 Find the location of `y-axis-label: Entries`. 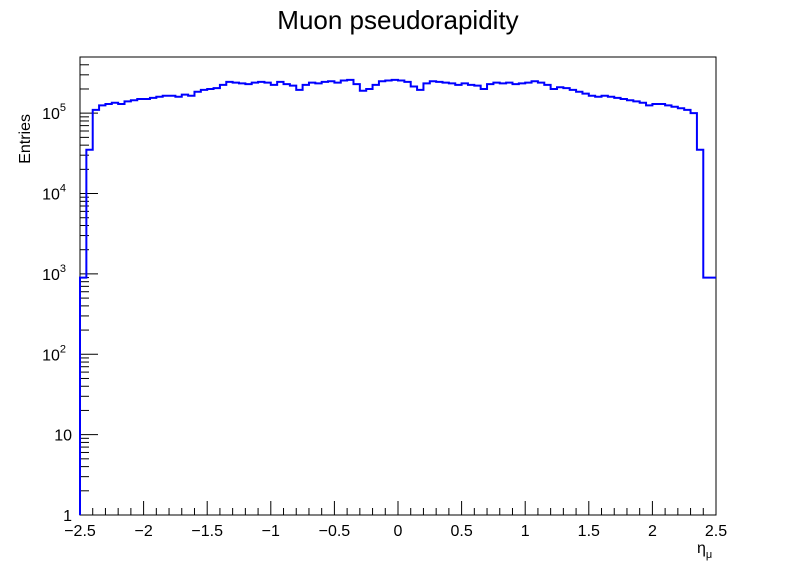

y-axis-label: Entries is located at coordinates (25, 139).